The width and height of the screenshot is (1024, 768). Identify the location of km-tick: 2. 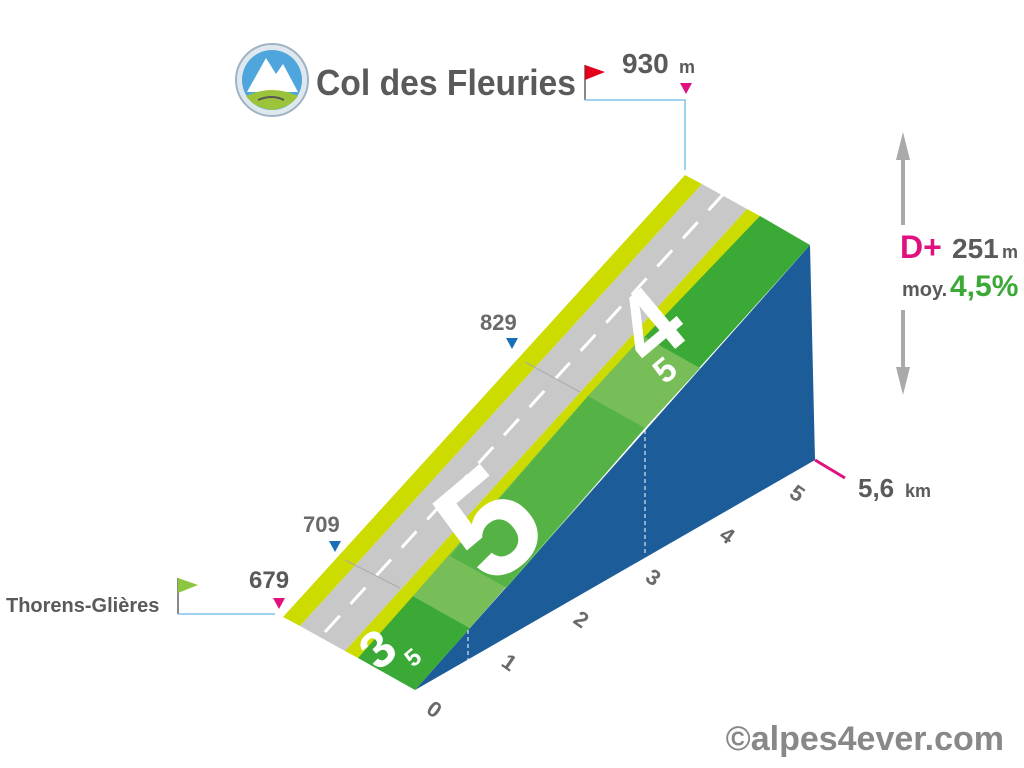
(581, 620).